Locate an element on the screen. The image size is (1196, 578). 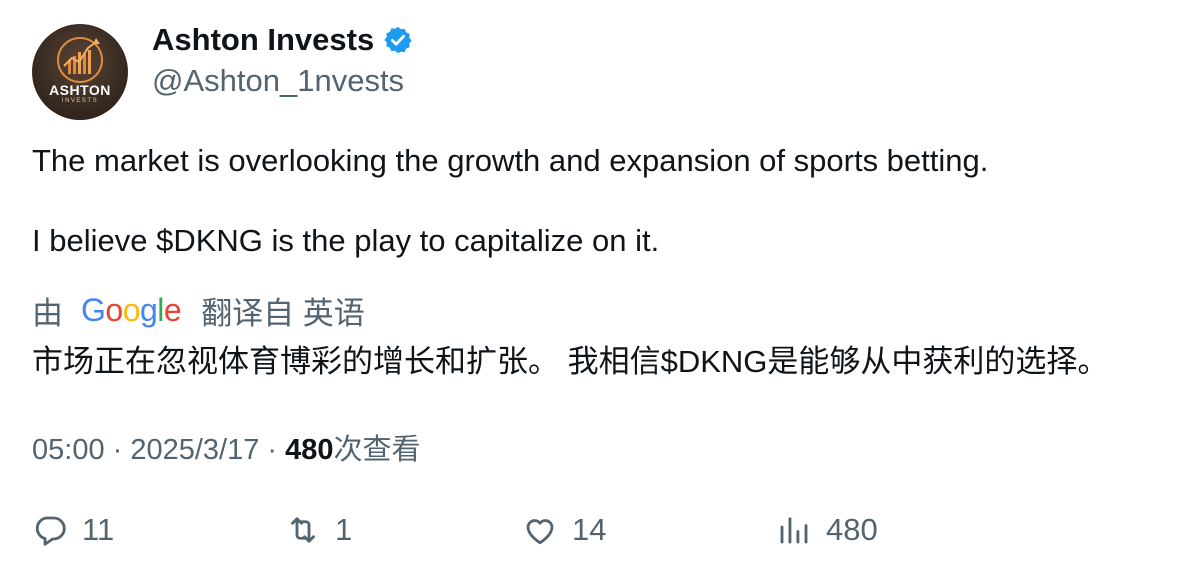
like-count: 14 is located at coordinates (589, 529).